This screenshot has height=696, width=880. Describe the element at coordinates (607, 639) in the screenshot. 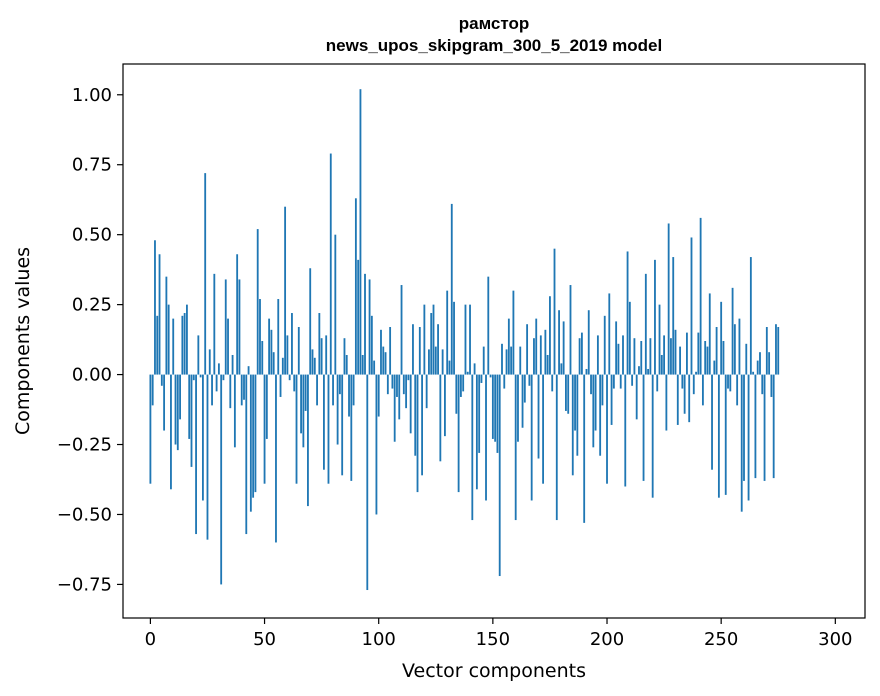

I see `x-tick-label: 200` at that location.